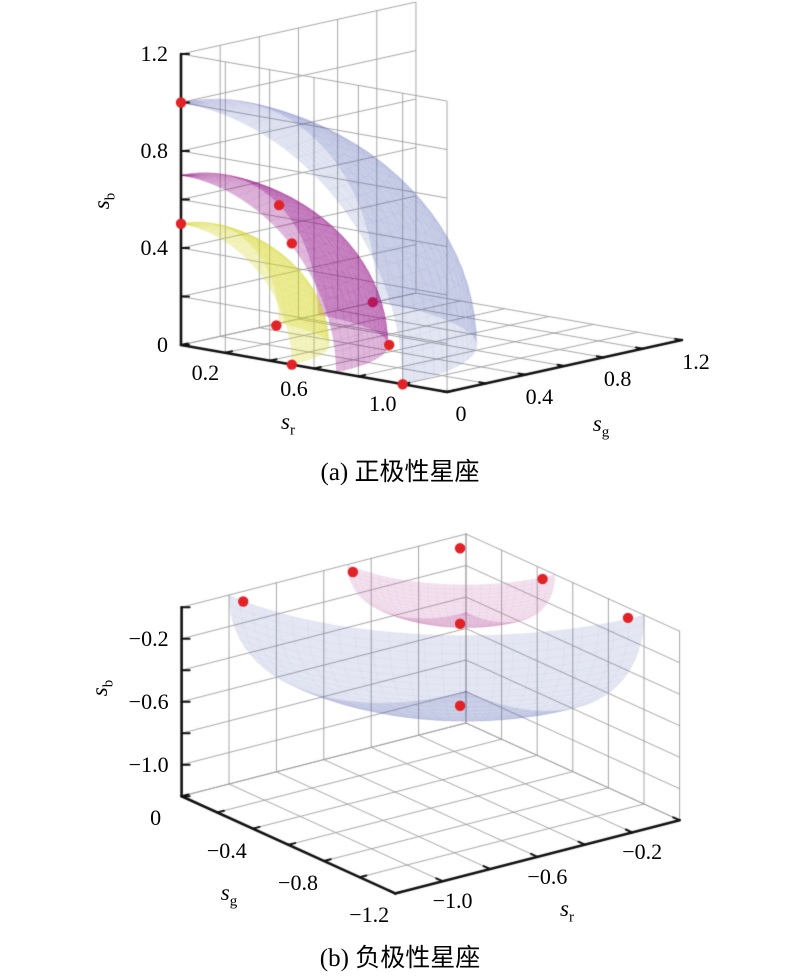  I want to click on tick-label-r-0.2: 0.2, so click(205, 372).